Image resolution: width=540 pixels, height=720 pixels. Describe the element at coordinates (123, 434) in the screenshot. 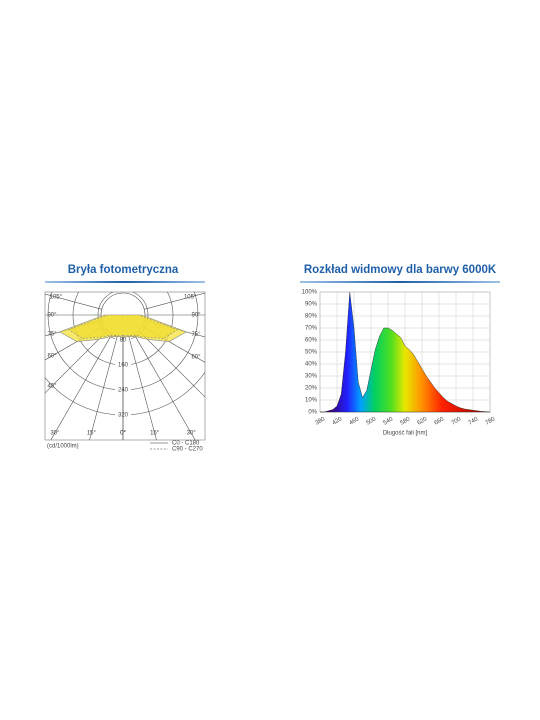

I see `angle-label: 0°` at that location.